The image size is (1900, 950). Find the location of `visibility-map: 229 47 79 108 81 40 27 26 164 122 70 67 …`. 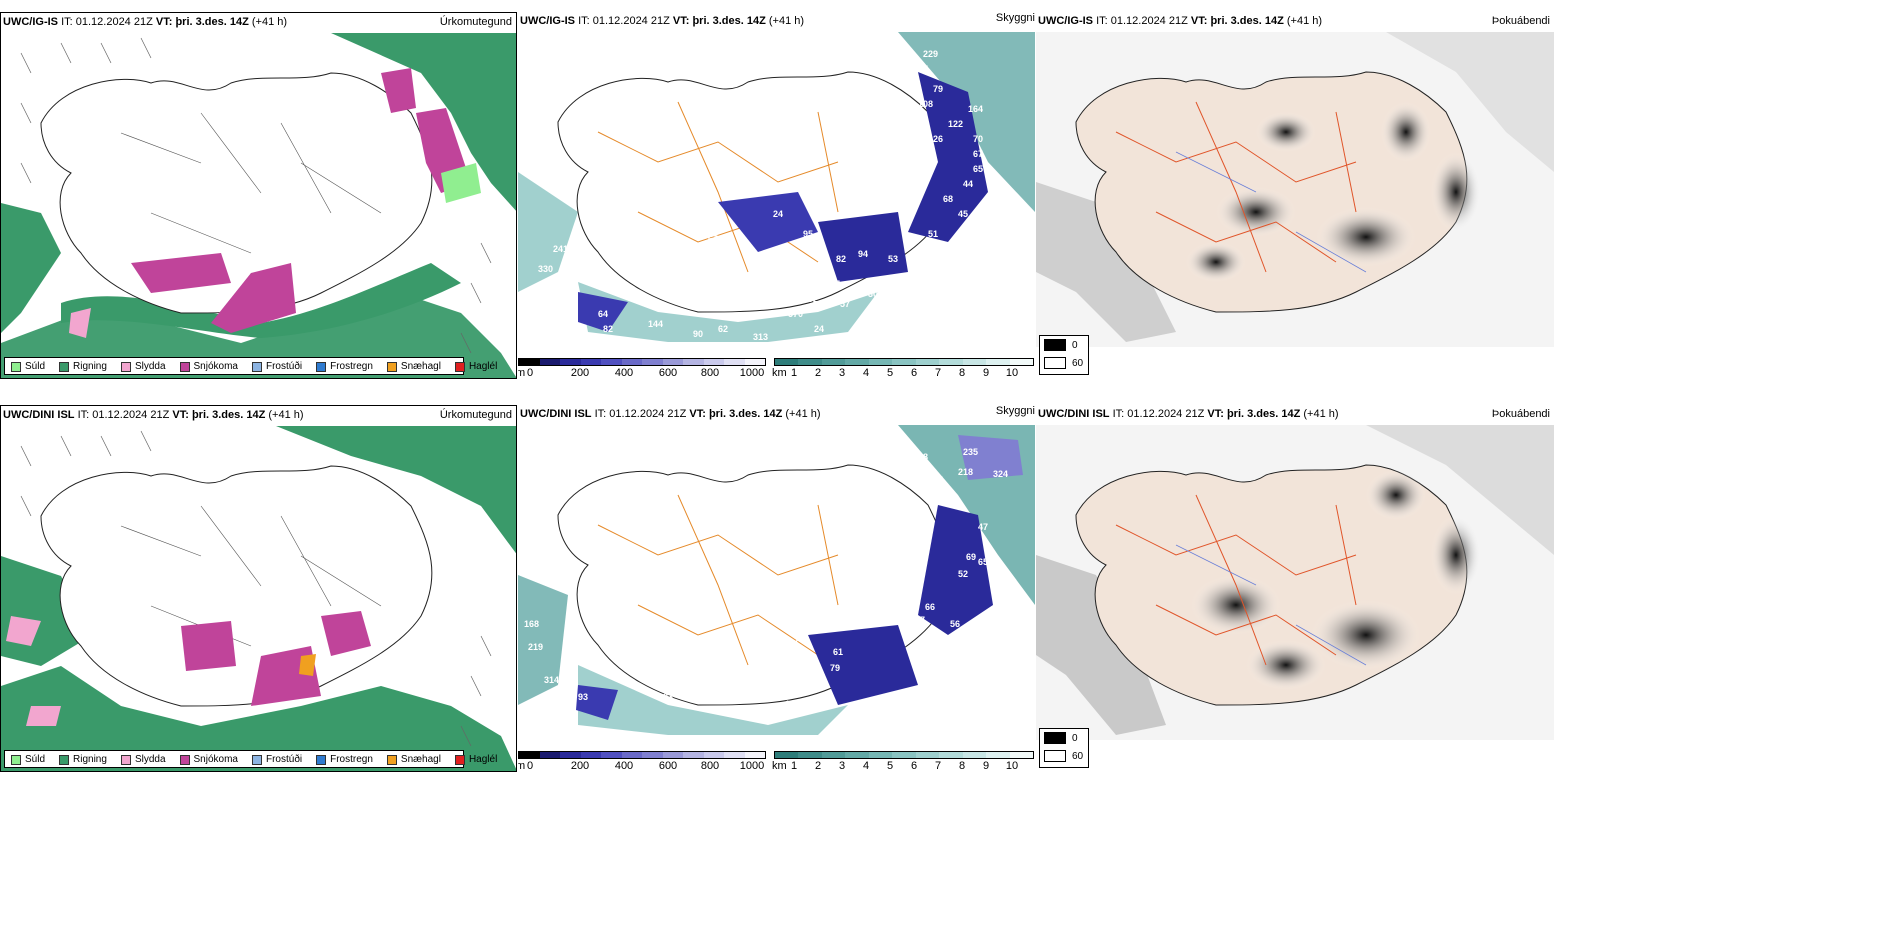

visibility-map: 229 47 79 108 81 40 27 26 164 122 70 67 … is located at coordinates (776, 187).